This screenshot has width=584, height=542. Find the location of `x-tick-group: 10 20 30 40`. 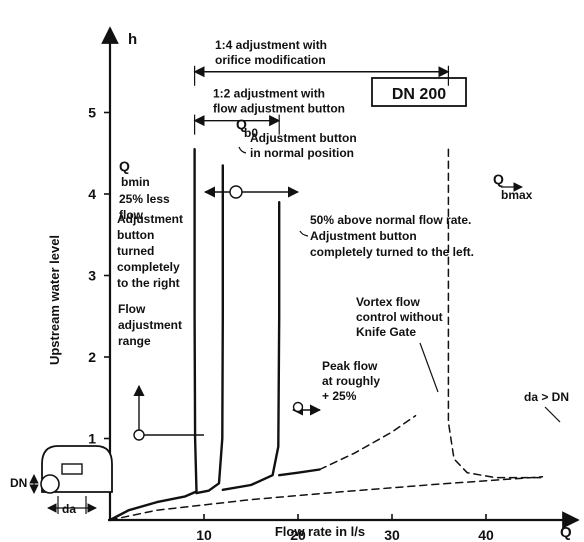

x-tick-group: 10 20 30 40 is located at coordinates (345, 528).